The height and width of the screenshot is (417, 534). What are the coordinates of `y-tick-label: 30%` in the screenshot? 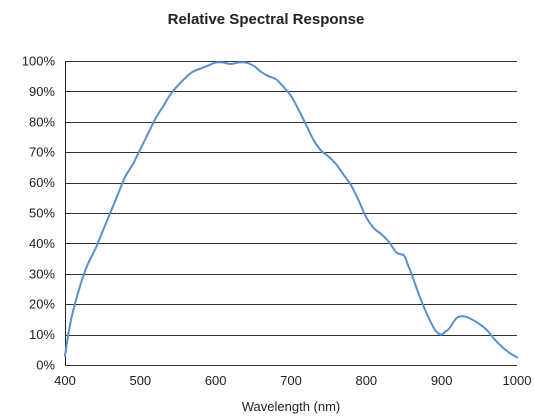 It's located at (42, 273).